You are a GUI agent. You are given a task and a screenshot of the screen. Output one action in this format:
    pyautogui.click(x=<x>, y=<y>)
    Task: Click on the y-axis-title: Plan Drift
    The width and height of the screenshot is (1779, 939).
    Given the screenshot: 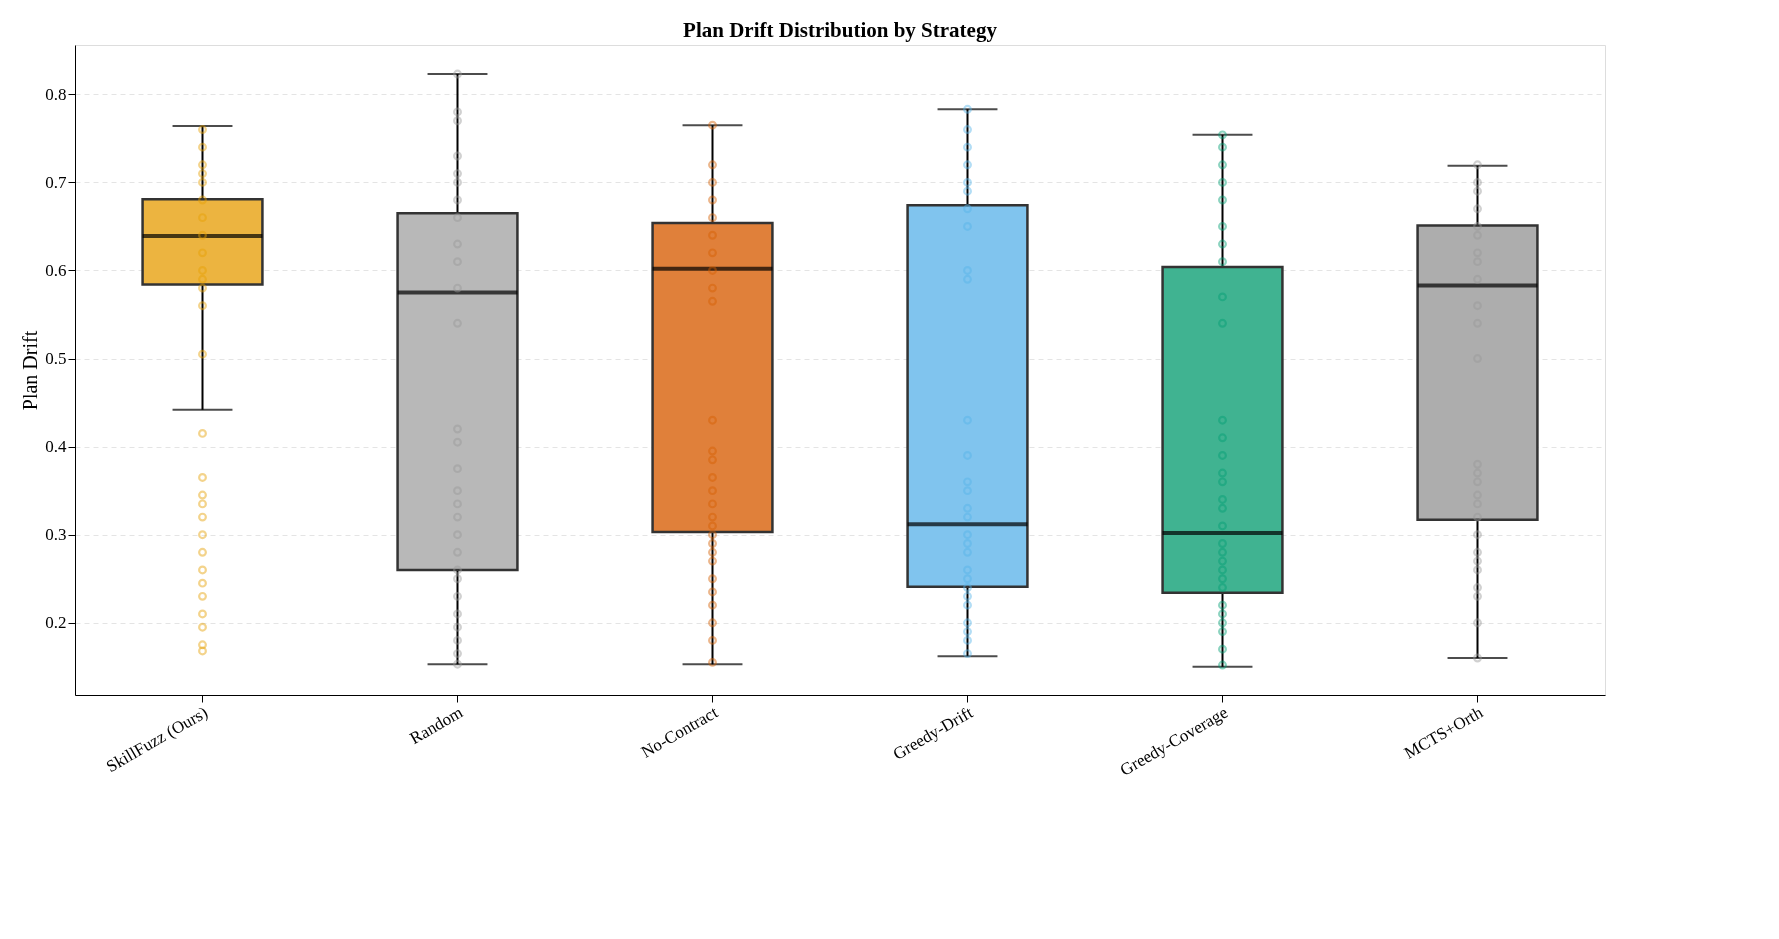 What is the action you would take?
    pyautogui.click(x=30, y=370)
    